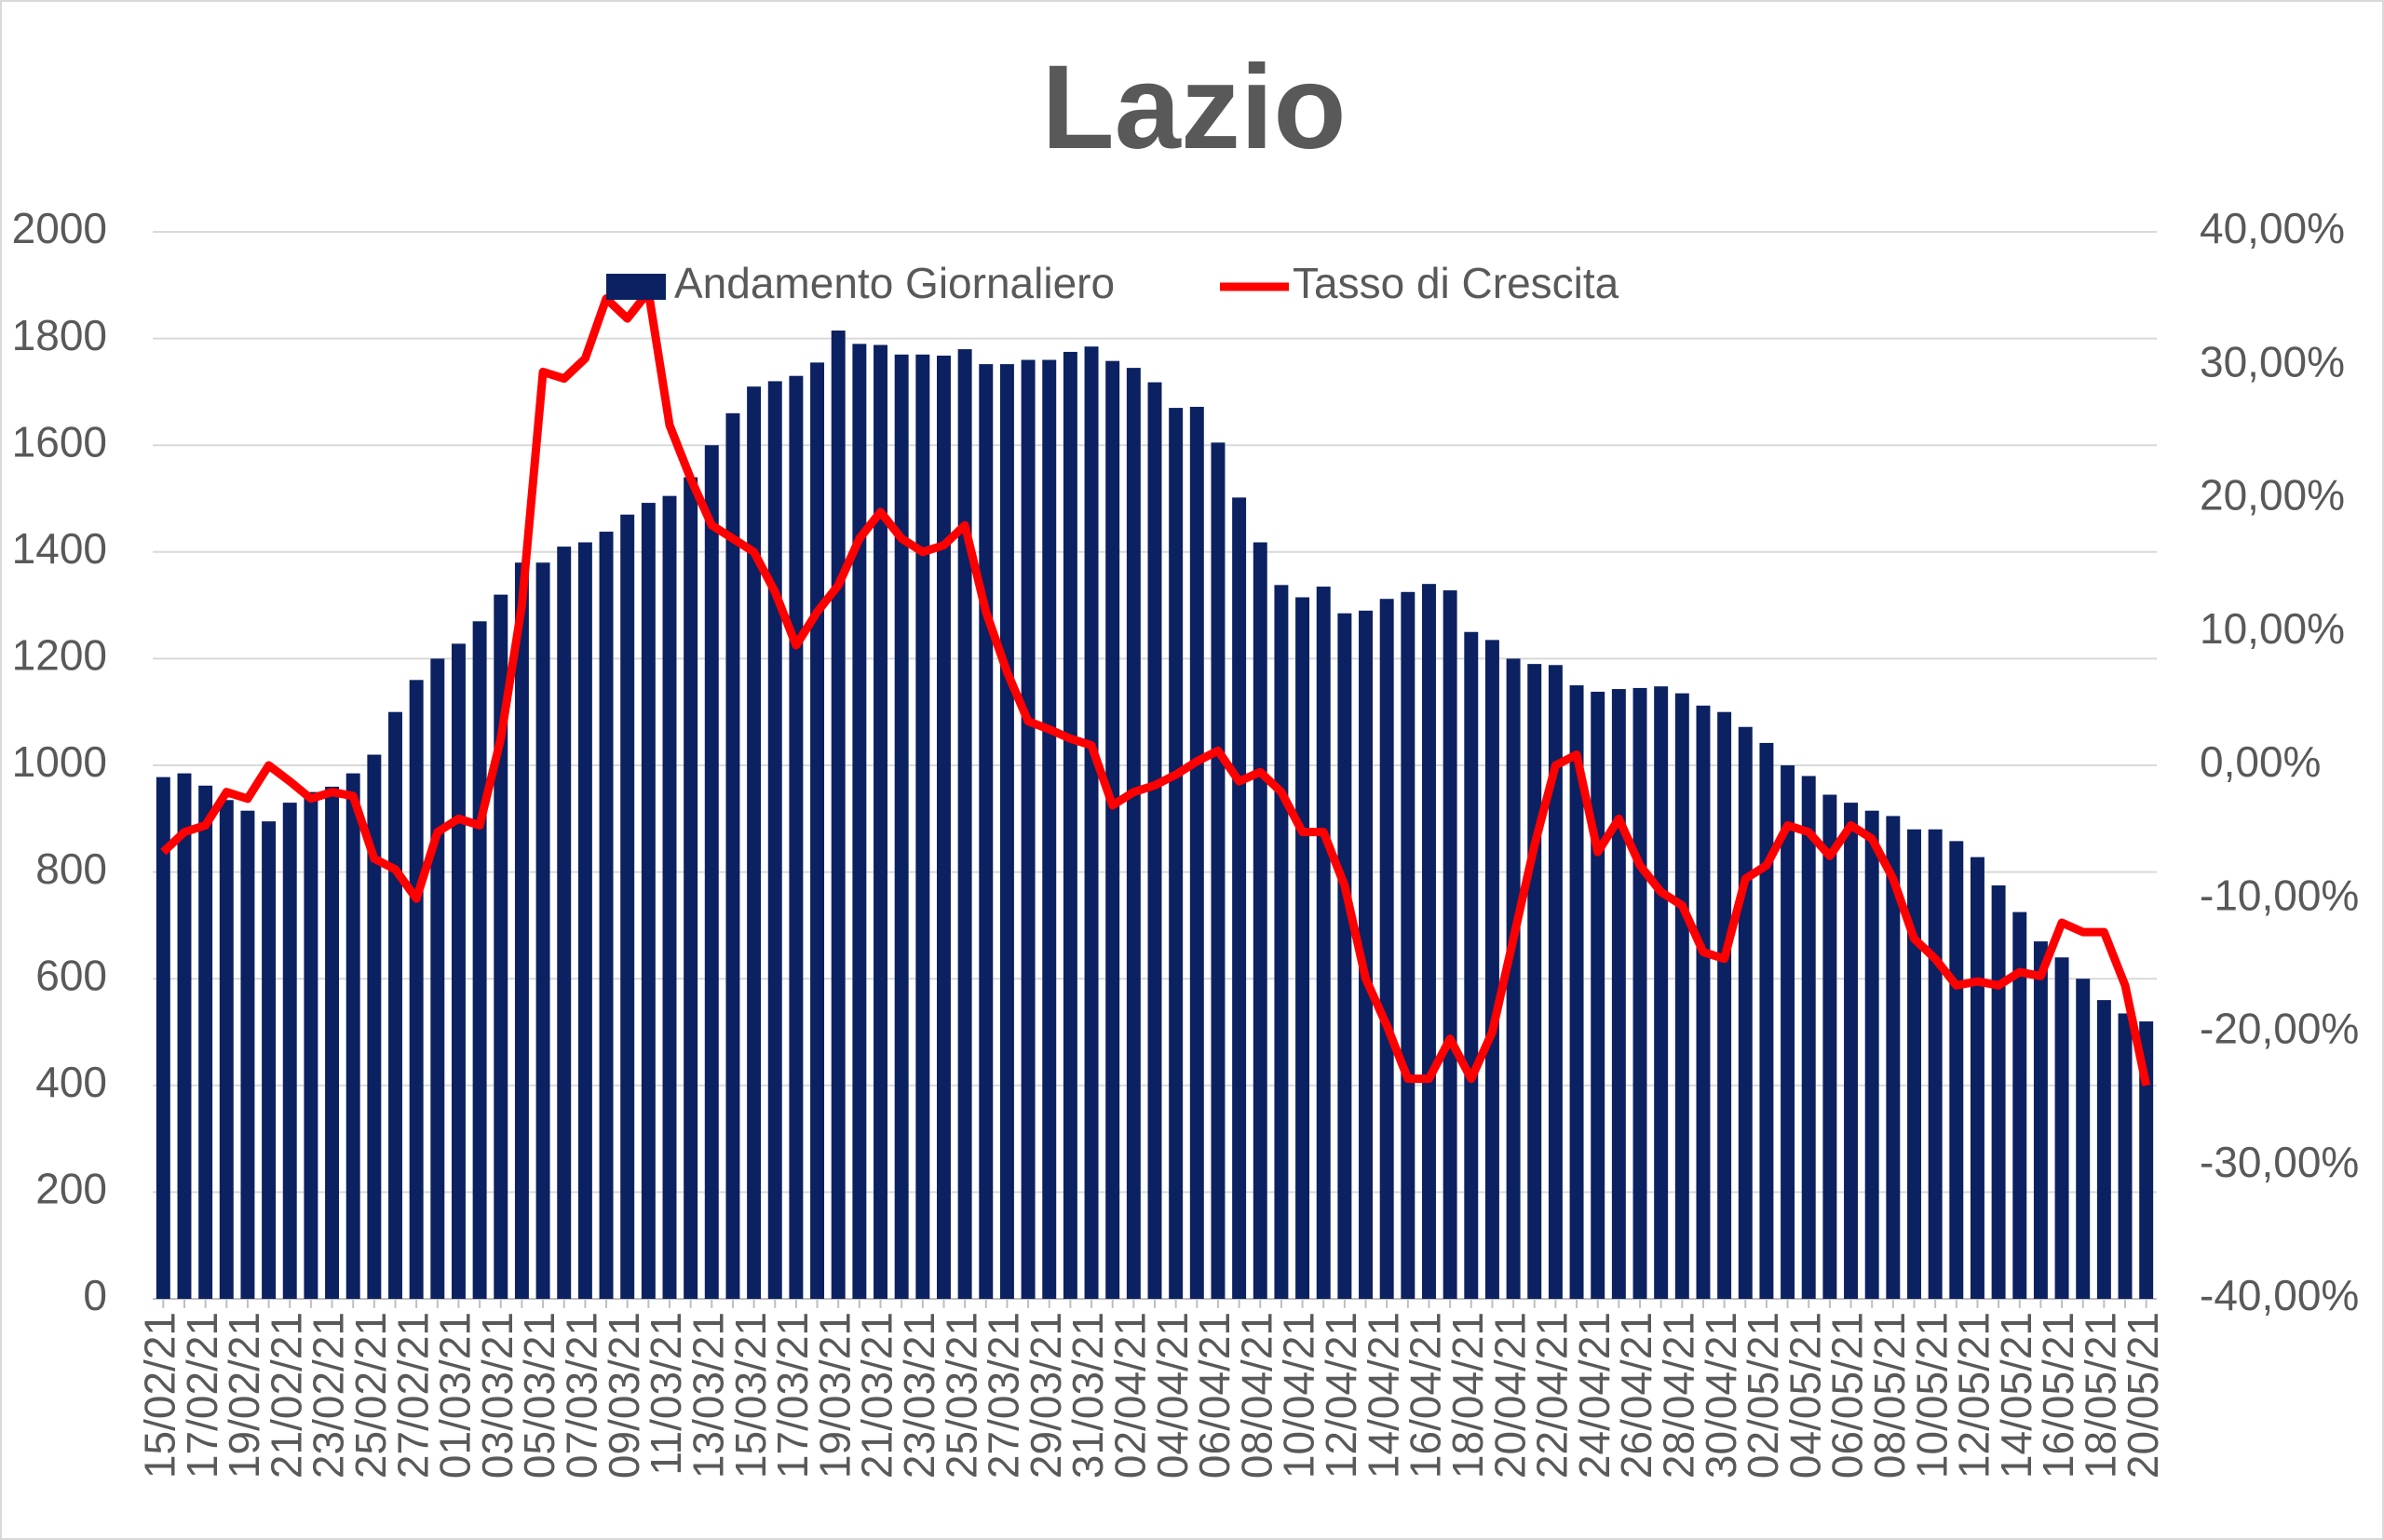 The width and height of the screenshot is (2384, 1540). I want to click on x-tick-label: 04/05/21, so click(1805, 1396).